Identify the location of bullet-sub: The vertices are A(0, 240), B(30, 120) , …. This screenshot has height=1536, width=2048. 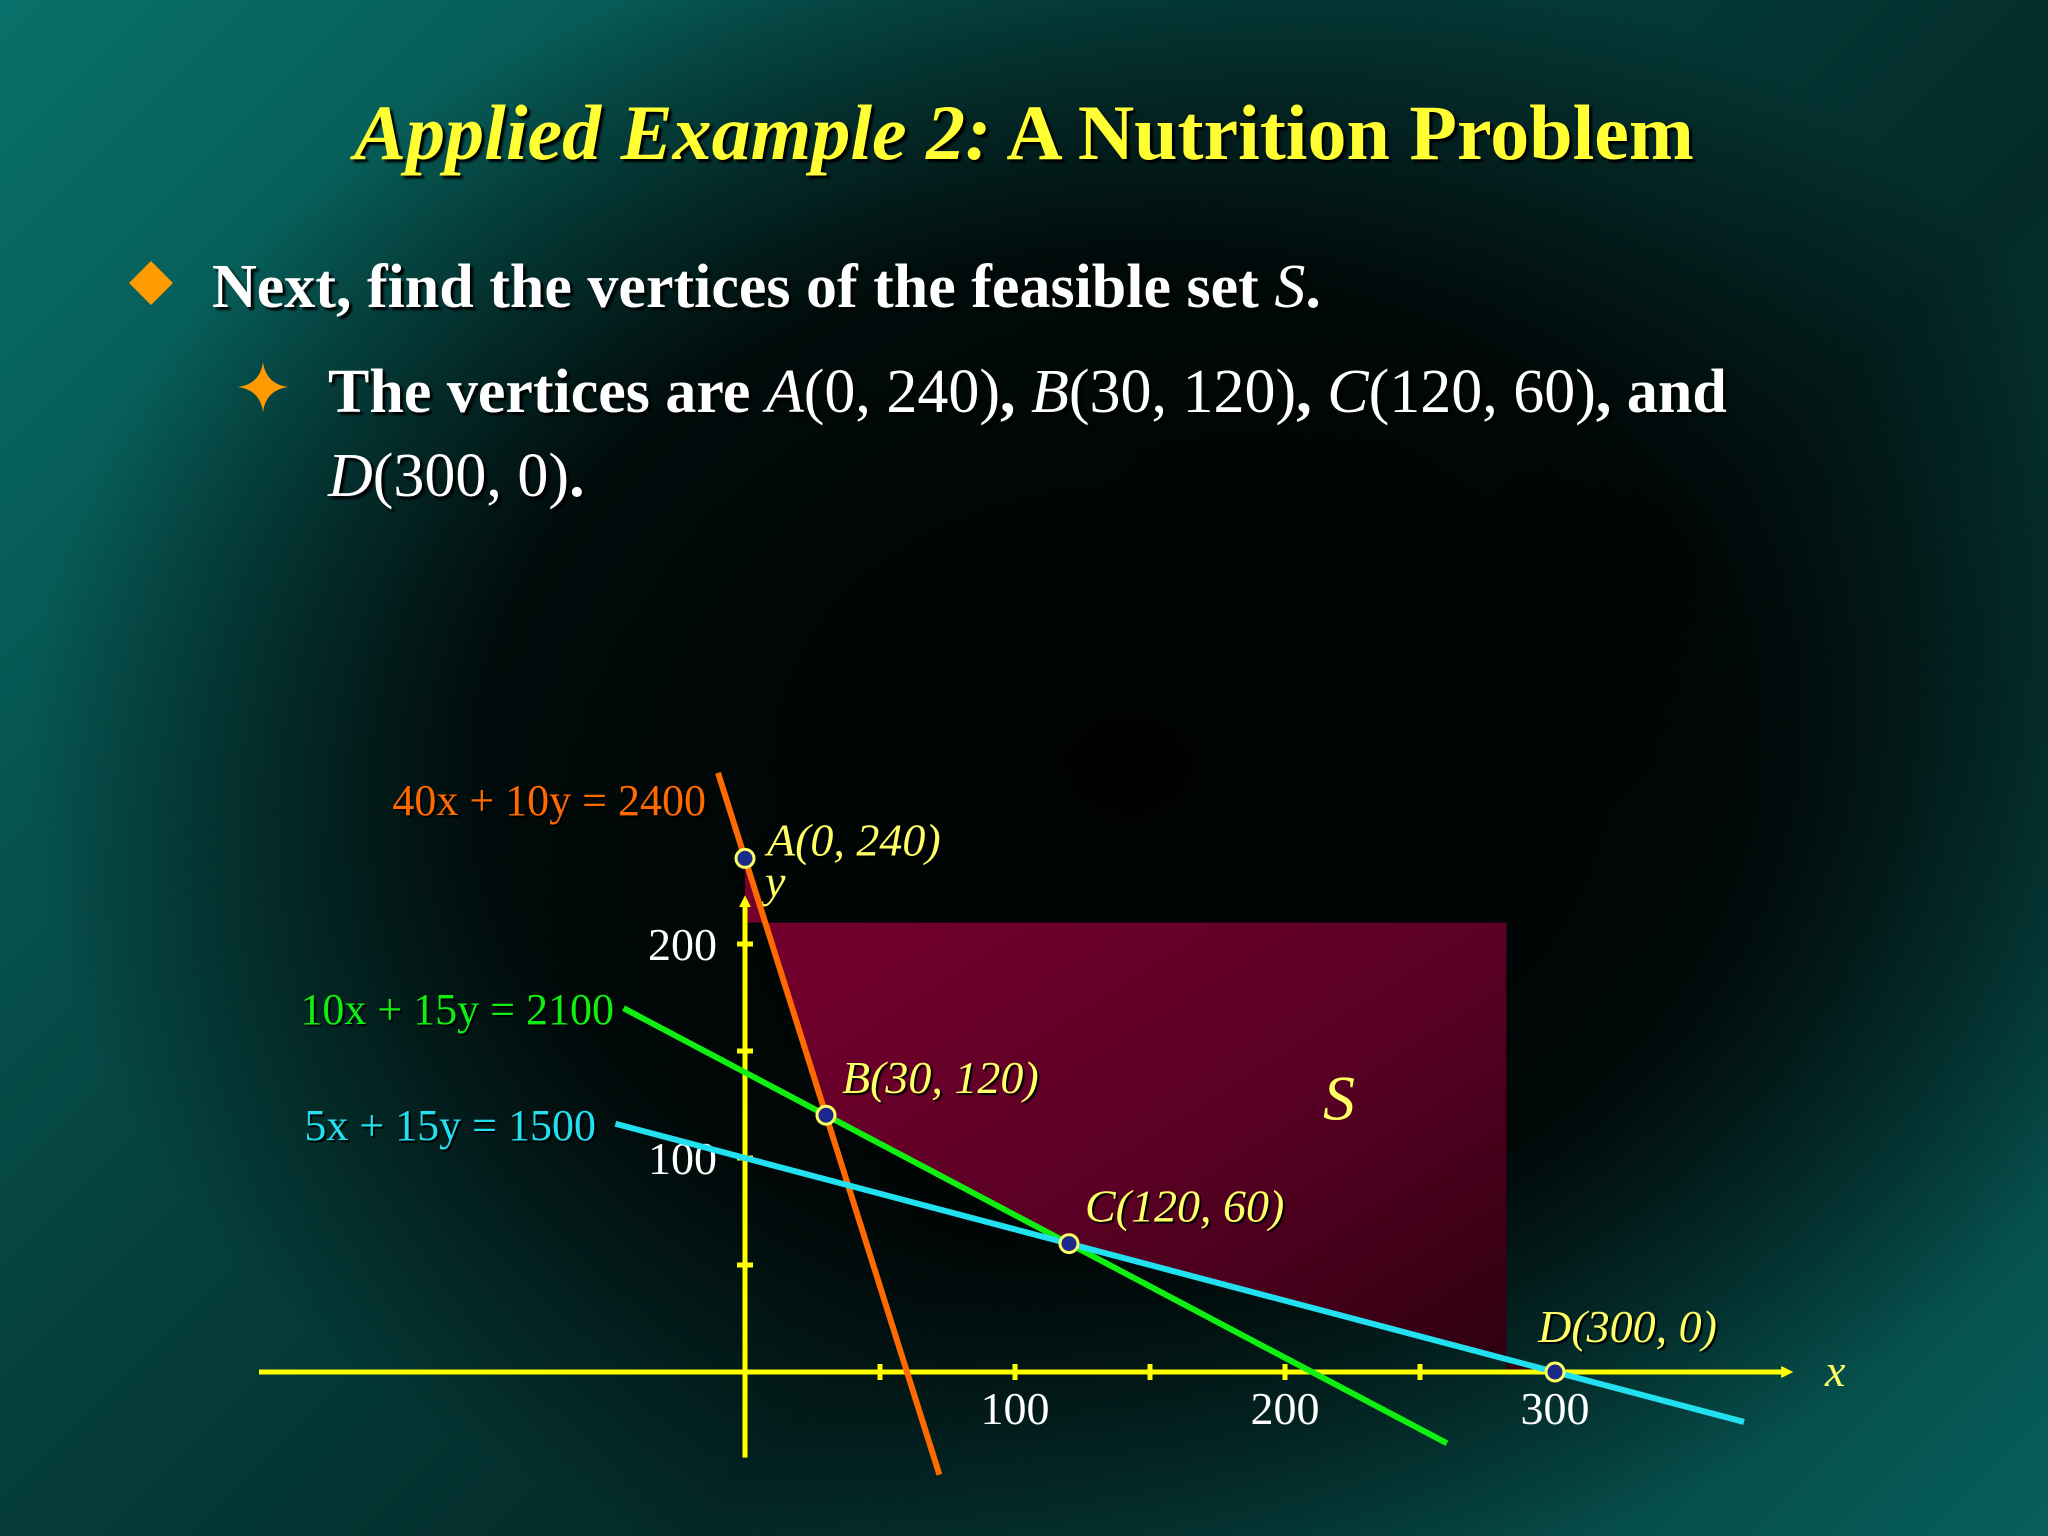
(1108, 434).